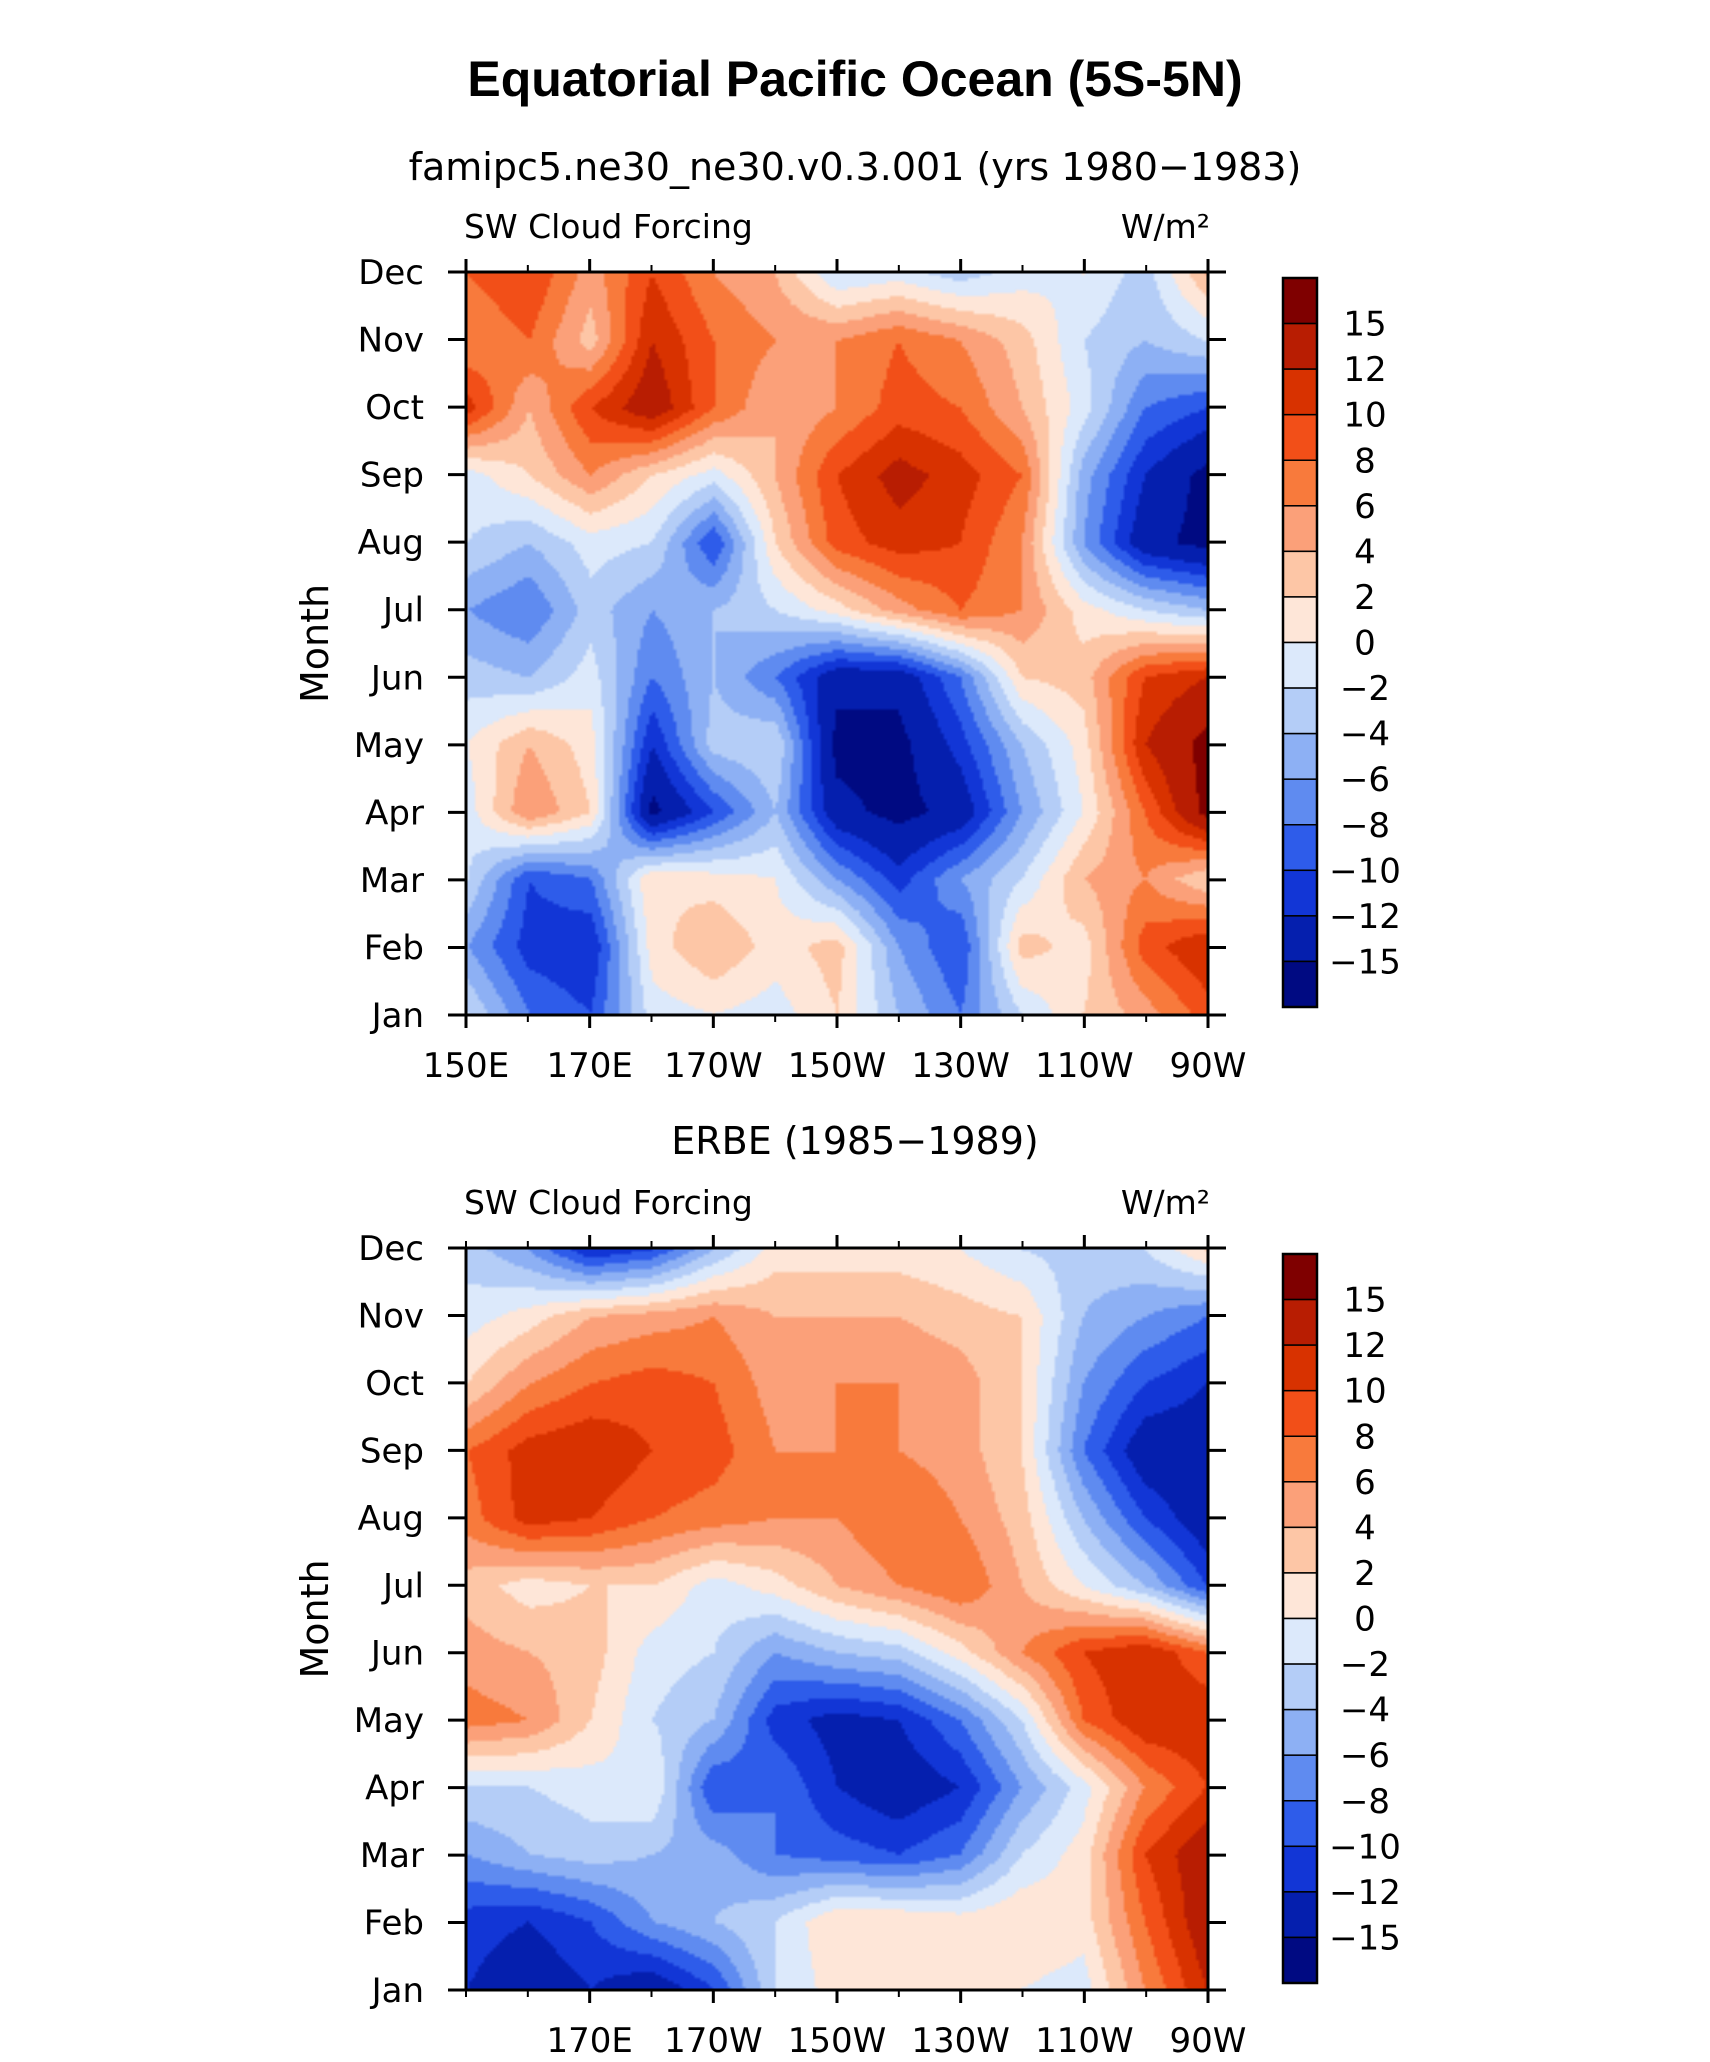  What do you see at coordinates (392, 476) in the screenshot?
I see `y-tick-label: Sep` at bounding box center [392, 476].